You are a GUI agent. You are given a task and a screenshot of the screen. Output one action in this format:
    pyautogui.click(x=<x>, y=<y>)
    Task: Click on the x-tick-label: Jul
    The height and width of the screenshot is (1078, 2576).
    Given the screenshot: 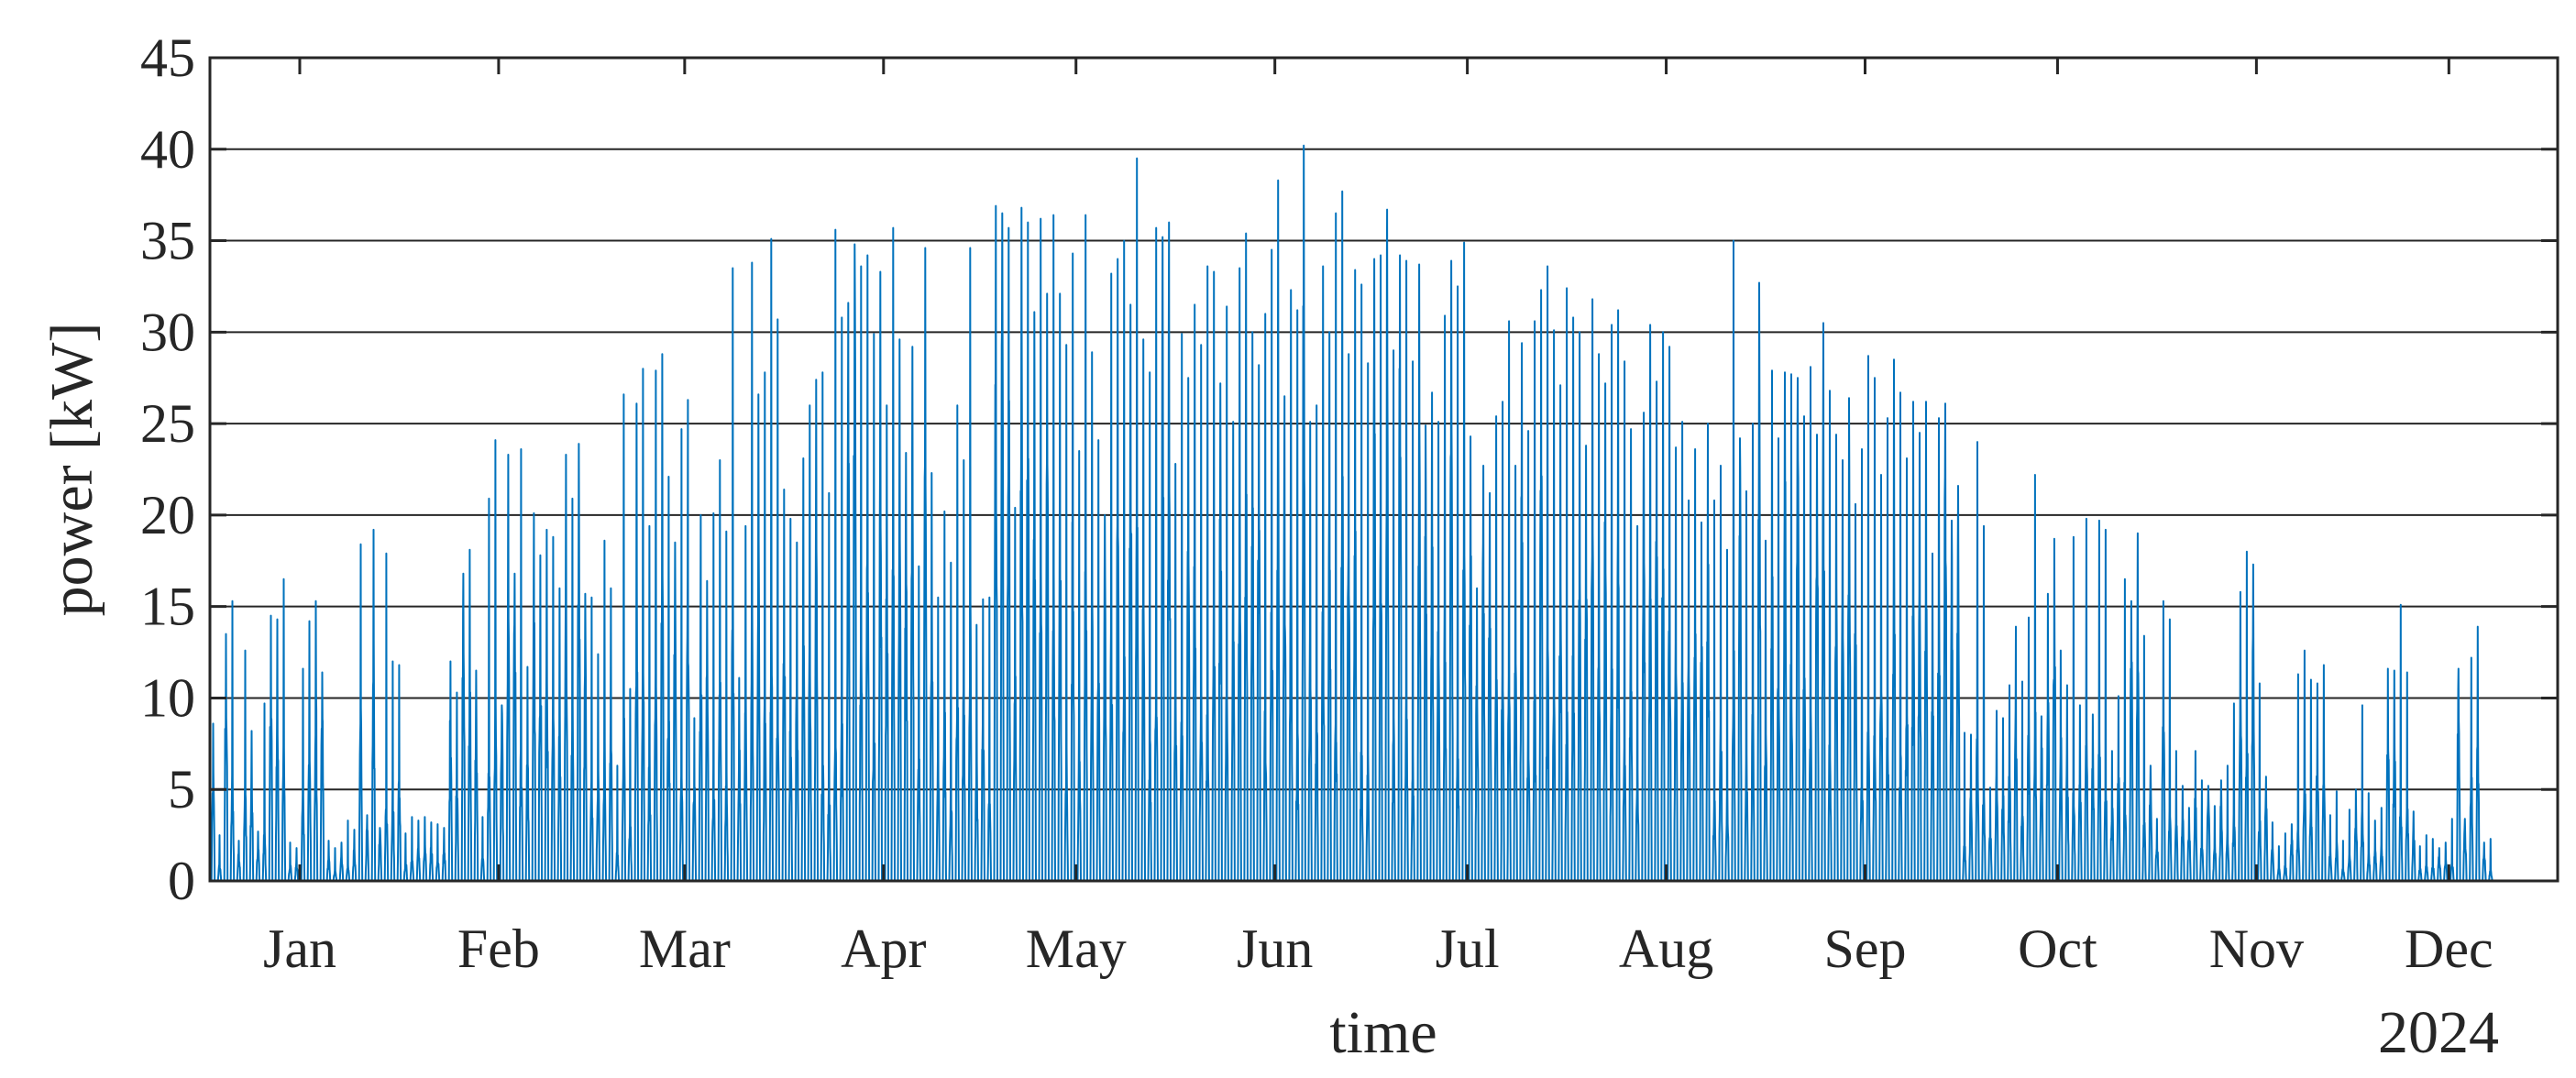 What is the action you would take?
    pyautogui.click(x=1468, y=948)
    